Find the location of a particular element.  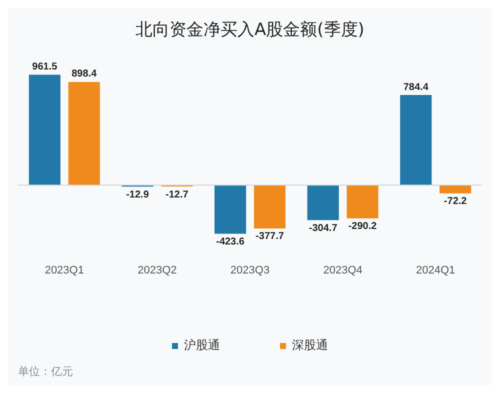

data-label: 784.4 is located at coordinates (416, 87).